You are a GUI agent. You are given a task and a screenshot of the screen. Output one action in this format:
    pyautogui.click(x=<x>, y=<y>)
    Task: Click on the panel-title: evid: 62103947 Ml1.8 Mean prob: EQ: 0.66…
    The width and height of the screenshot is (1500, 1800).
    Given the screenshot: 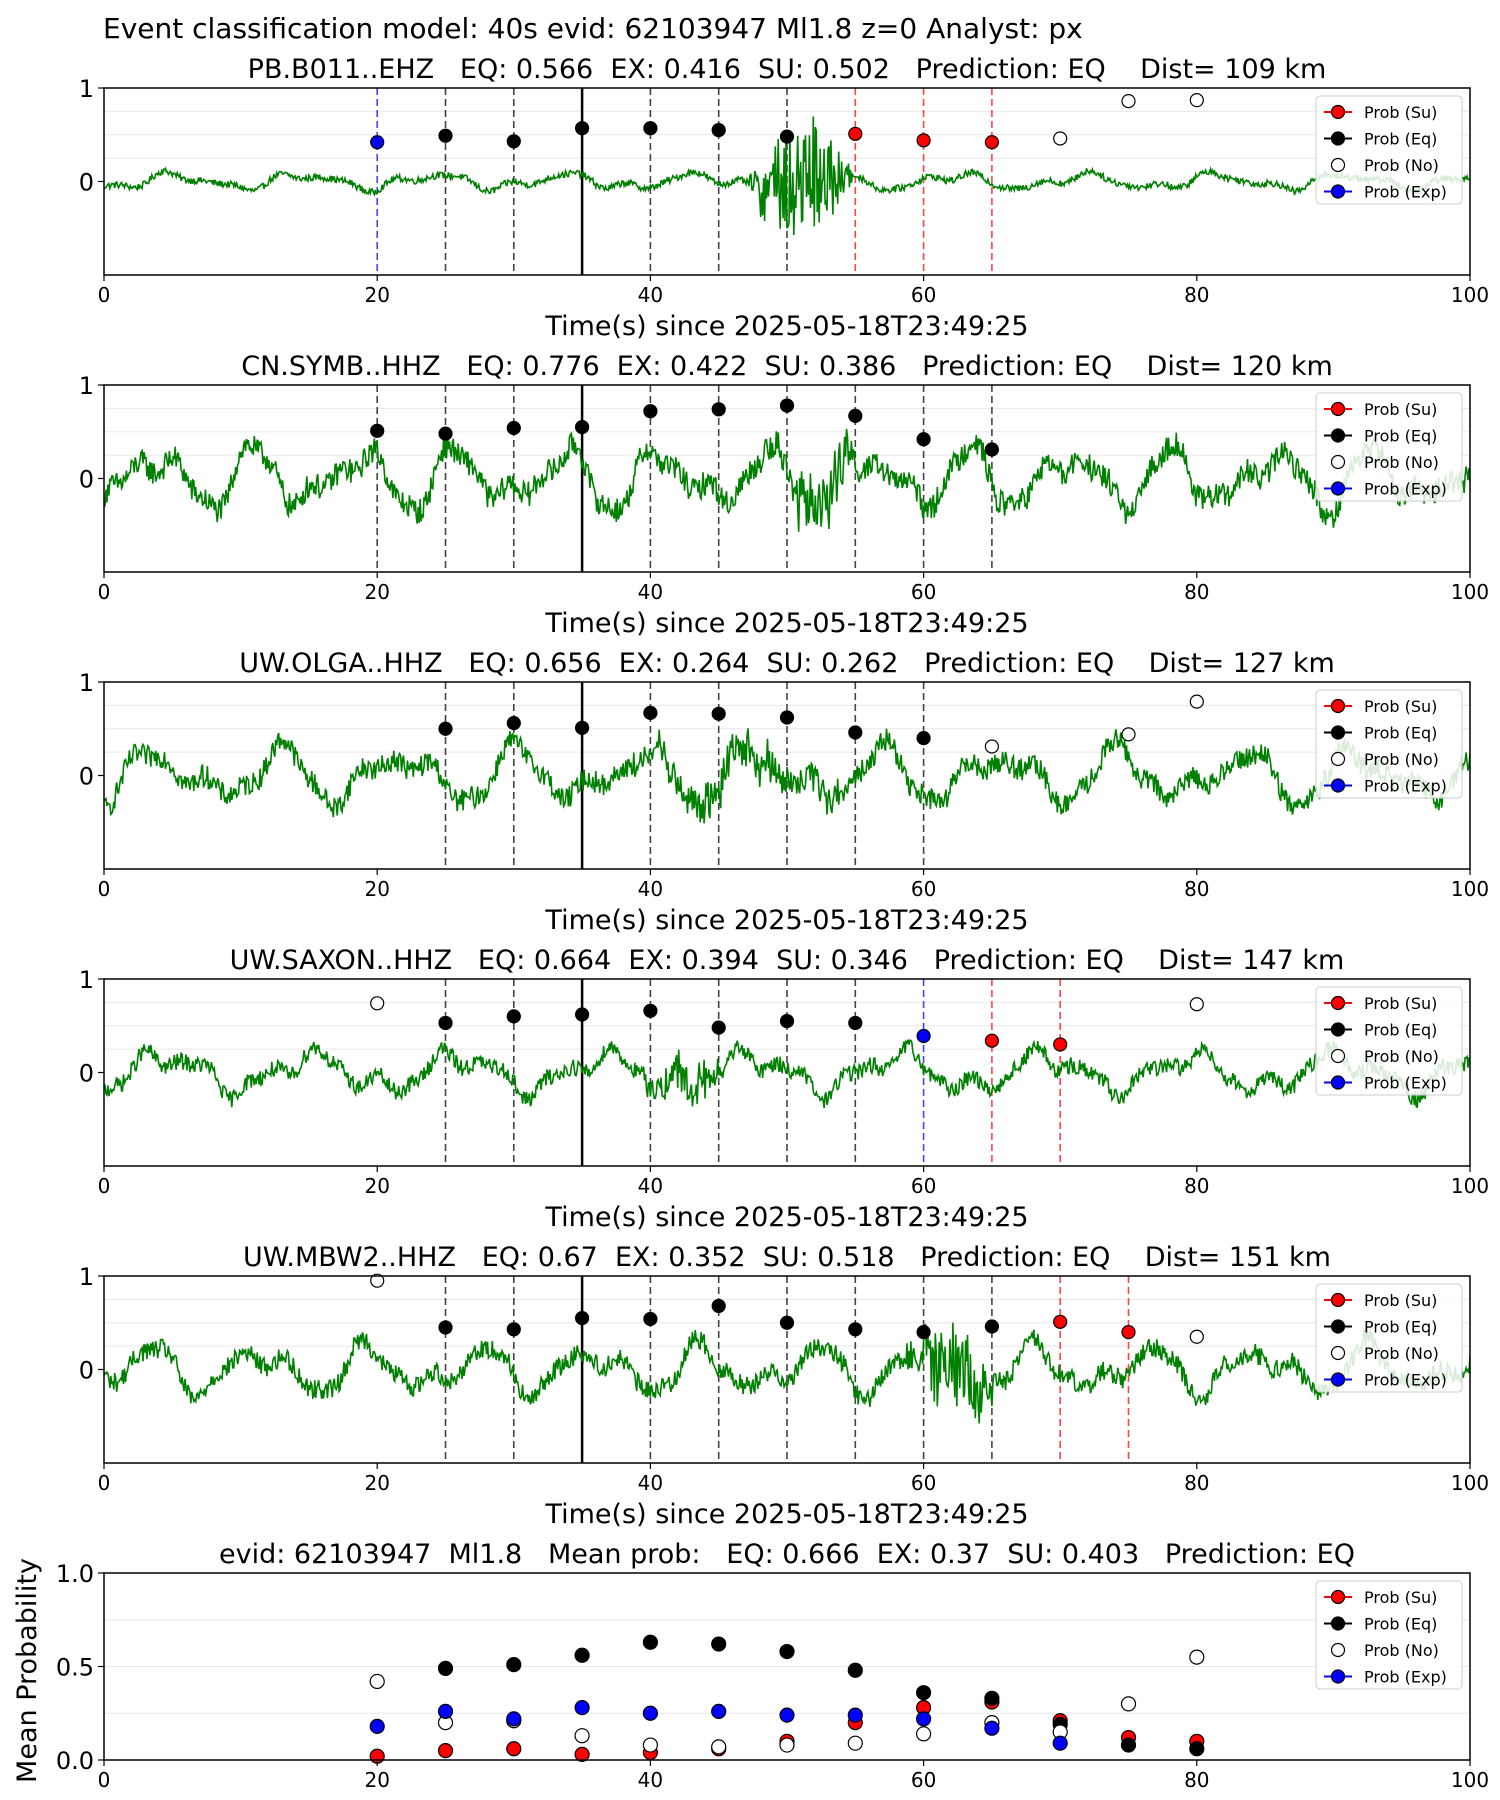 What is the action you would take?
    pyautogui.click(x=787, y=1554)
    